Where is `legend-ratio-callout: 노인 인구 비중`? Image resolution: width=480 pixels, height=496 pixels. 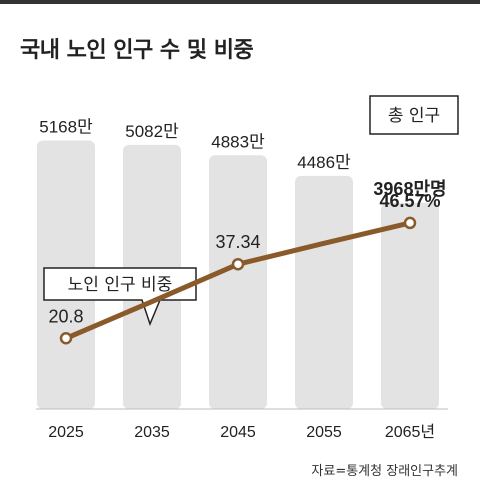
legend-ratio-callout: 노인 인구 비중 is located at coordinates (120, 297).